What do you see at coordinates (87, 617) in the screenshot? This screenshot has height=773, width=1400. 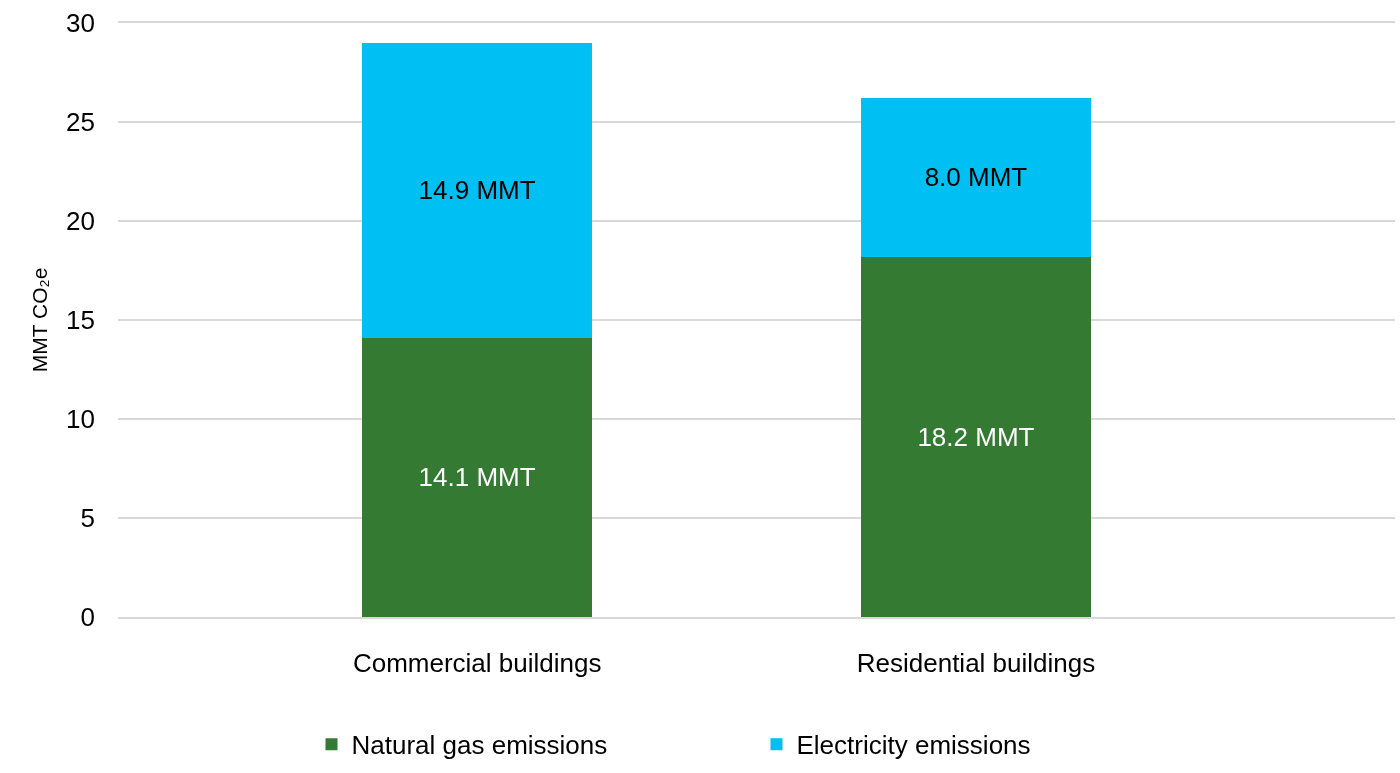 I see `y-tick-label: 0` at bounding box center [87, 617].